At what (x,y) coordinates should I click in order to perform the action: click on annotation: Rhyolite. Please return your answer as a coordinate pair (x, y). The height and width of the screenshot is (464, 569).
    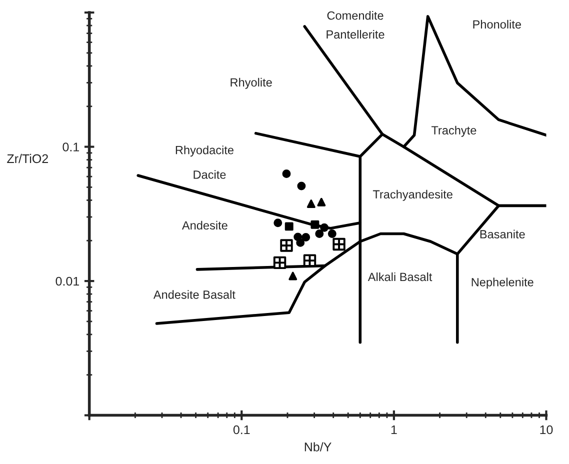
    Looking at the image, I should click on (251, 83).